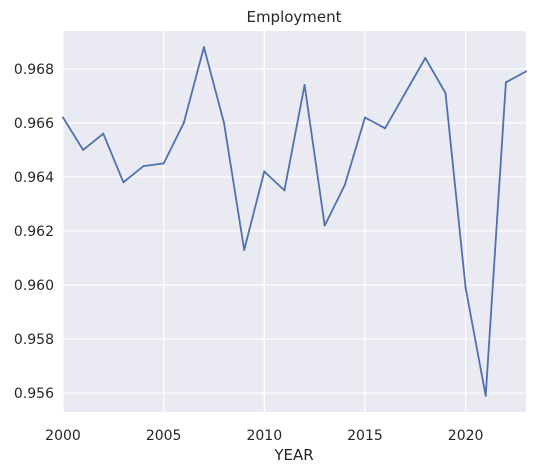 The height and width of the screenshot is (473, 536). I want to click on x-axis-title: YEAR, so click(293, 455).